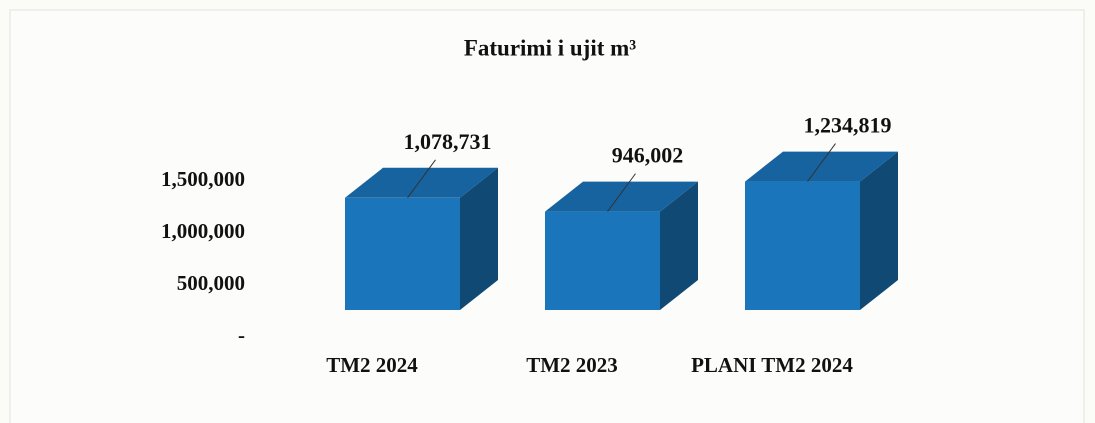 Image resolution: width=1095 pixels, height=423 pixels. What do you see at coordinates (241, 335) in the screenshot?
I see `y-tick-label: -` at bounding box center [241, 335].